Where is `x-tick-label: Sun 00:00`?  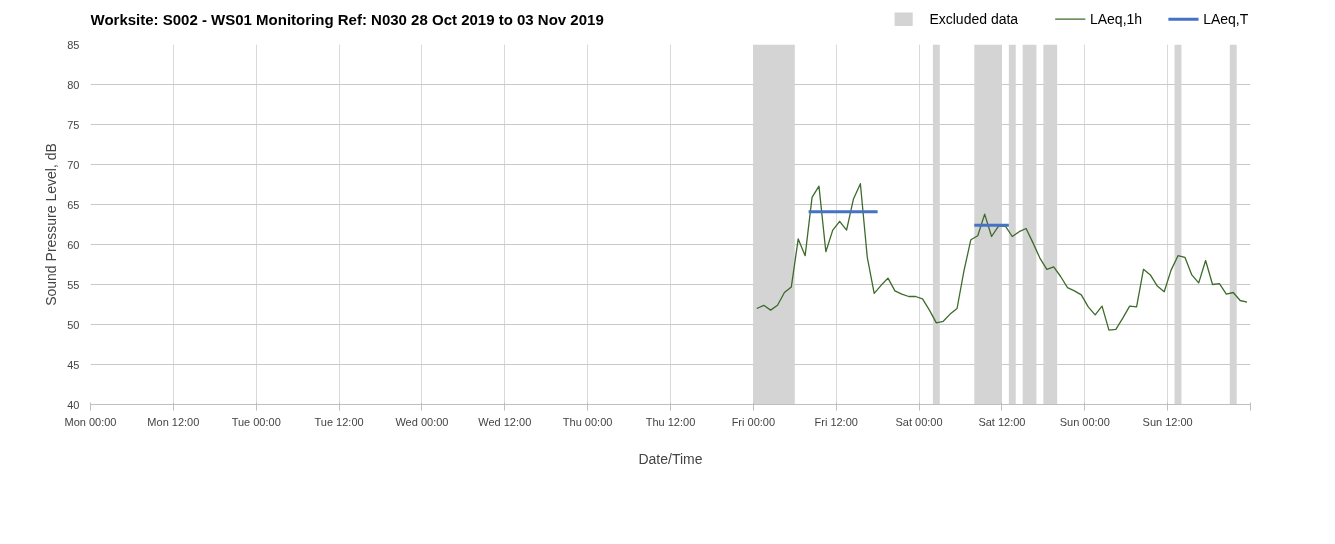 x-tick-label: Sun 00:00 is located at coordinates (1084, 421).